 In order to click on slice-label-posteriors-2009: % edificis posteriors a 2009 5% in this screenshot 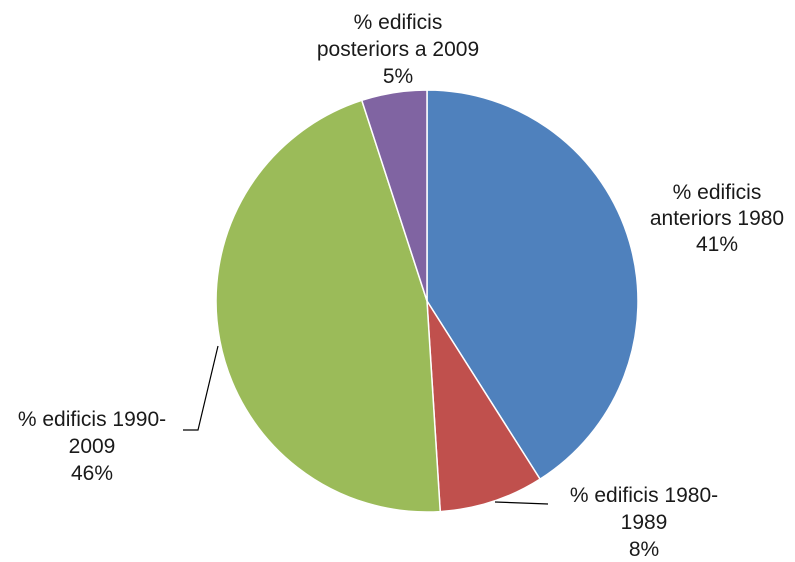, I will do `click(398, 49)`.